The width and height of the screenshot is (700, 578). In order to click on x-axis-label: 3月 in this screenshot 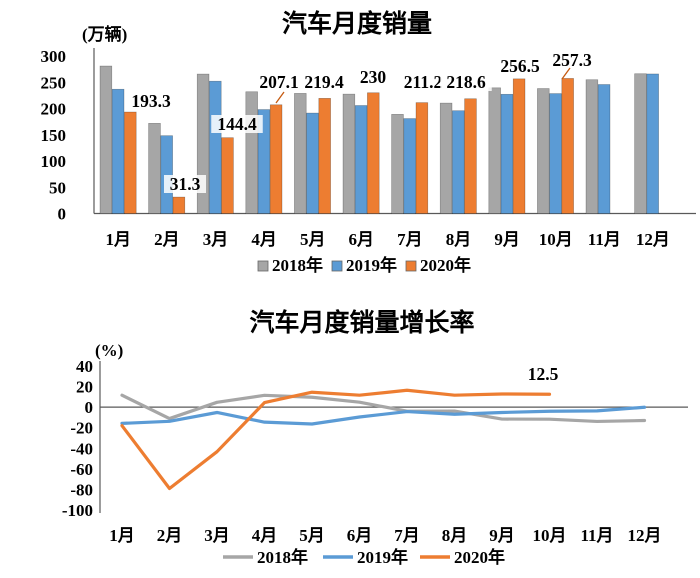, I will do `click(217, 535)`.